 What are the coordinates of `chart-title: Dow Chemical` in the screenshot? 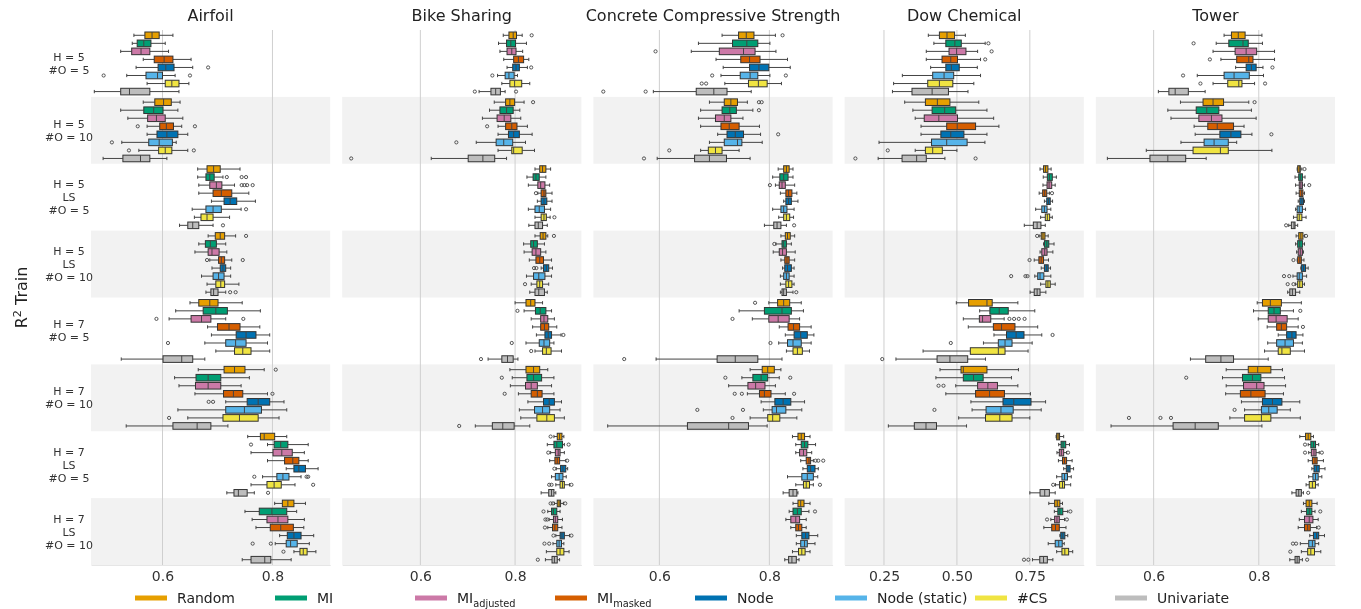 It's located at (964, 15).